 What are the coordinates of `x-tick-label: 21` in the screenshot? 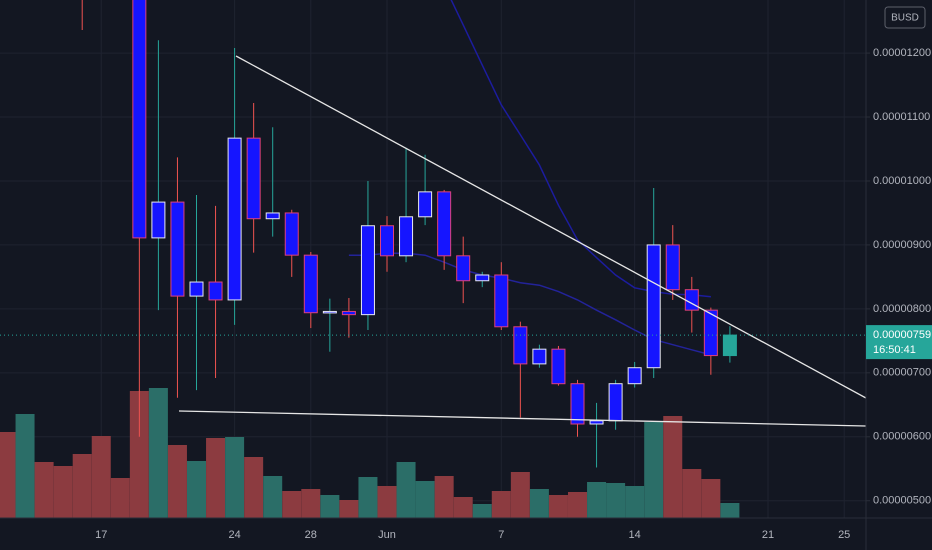 It's located at (768, 535).